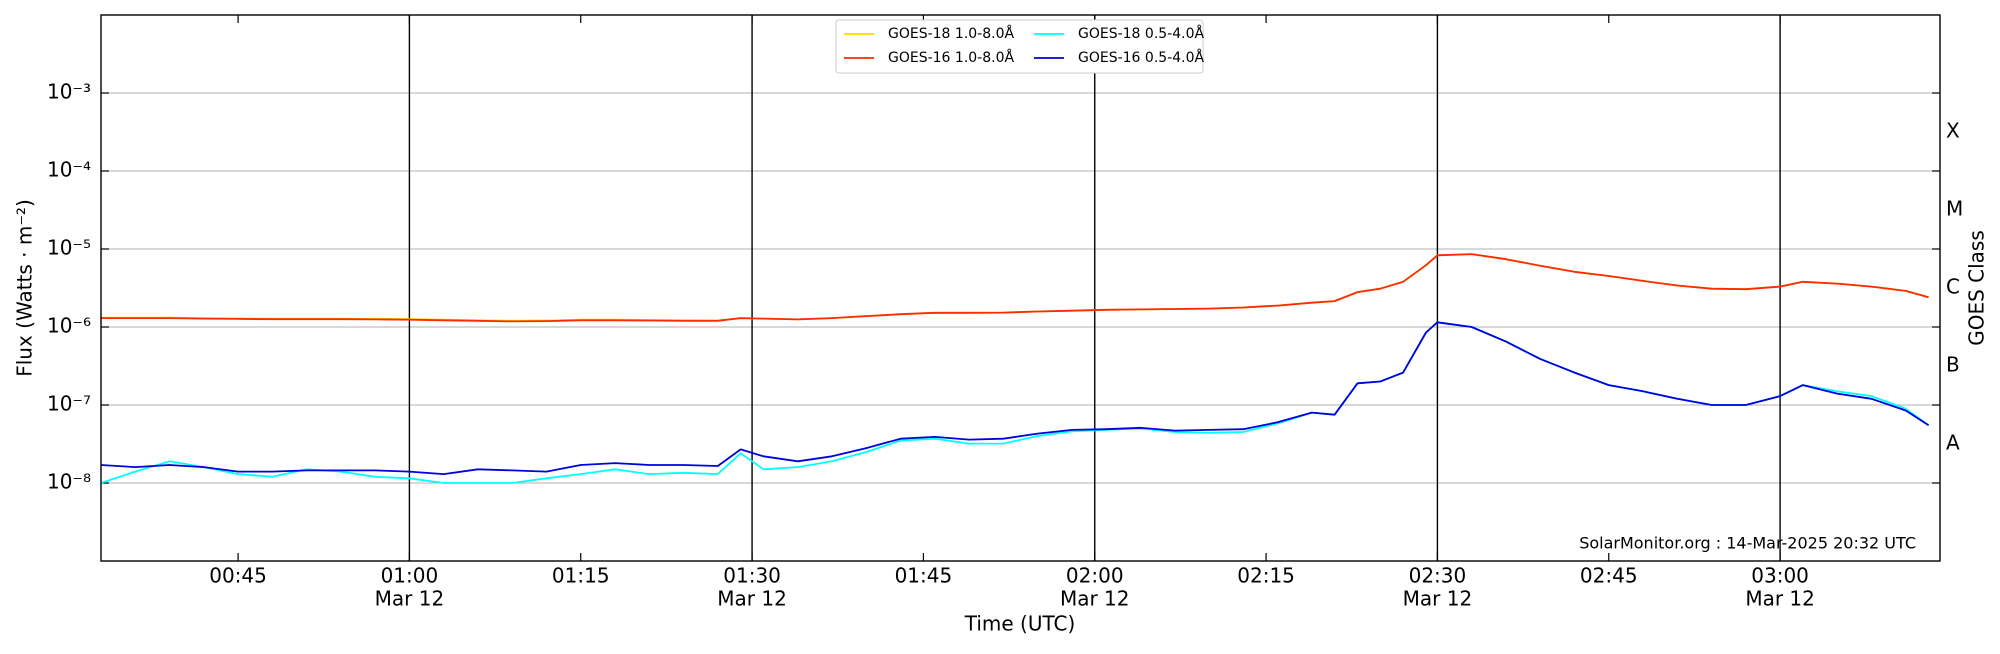 This screenshot has width=2000, height=654. What do you see at coordinates (1095, 576) in the screenshot?
I see `x-tick-label: 02:00` at bounding box center [1095, 576].